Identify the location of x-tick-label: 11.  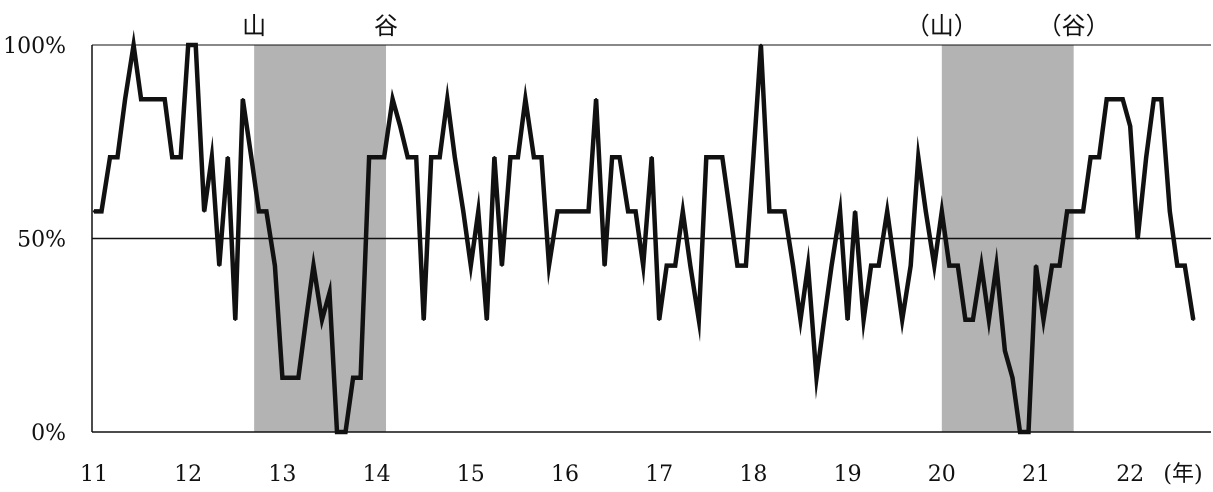
(94, 474).